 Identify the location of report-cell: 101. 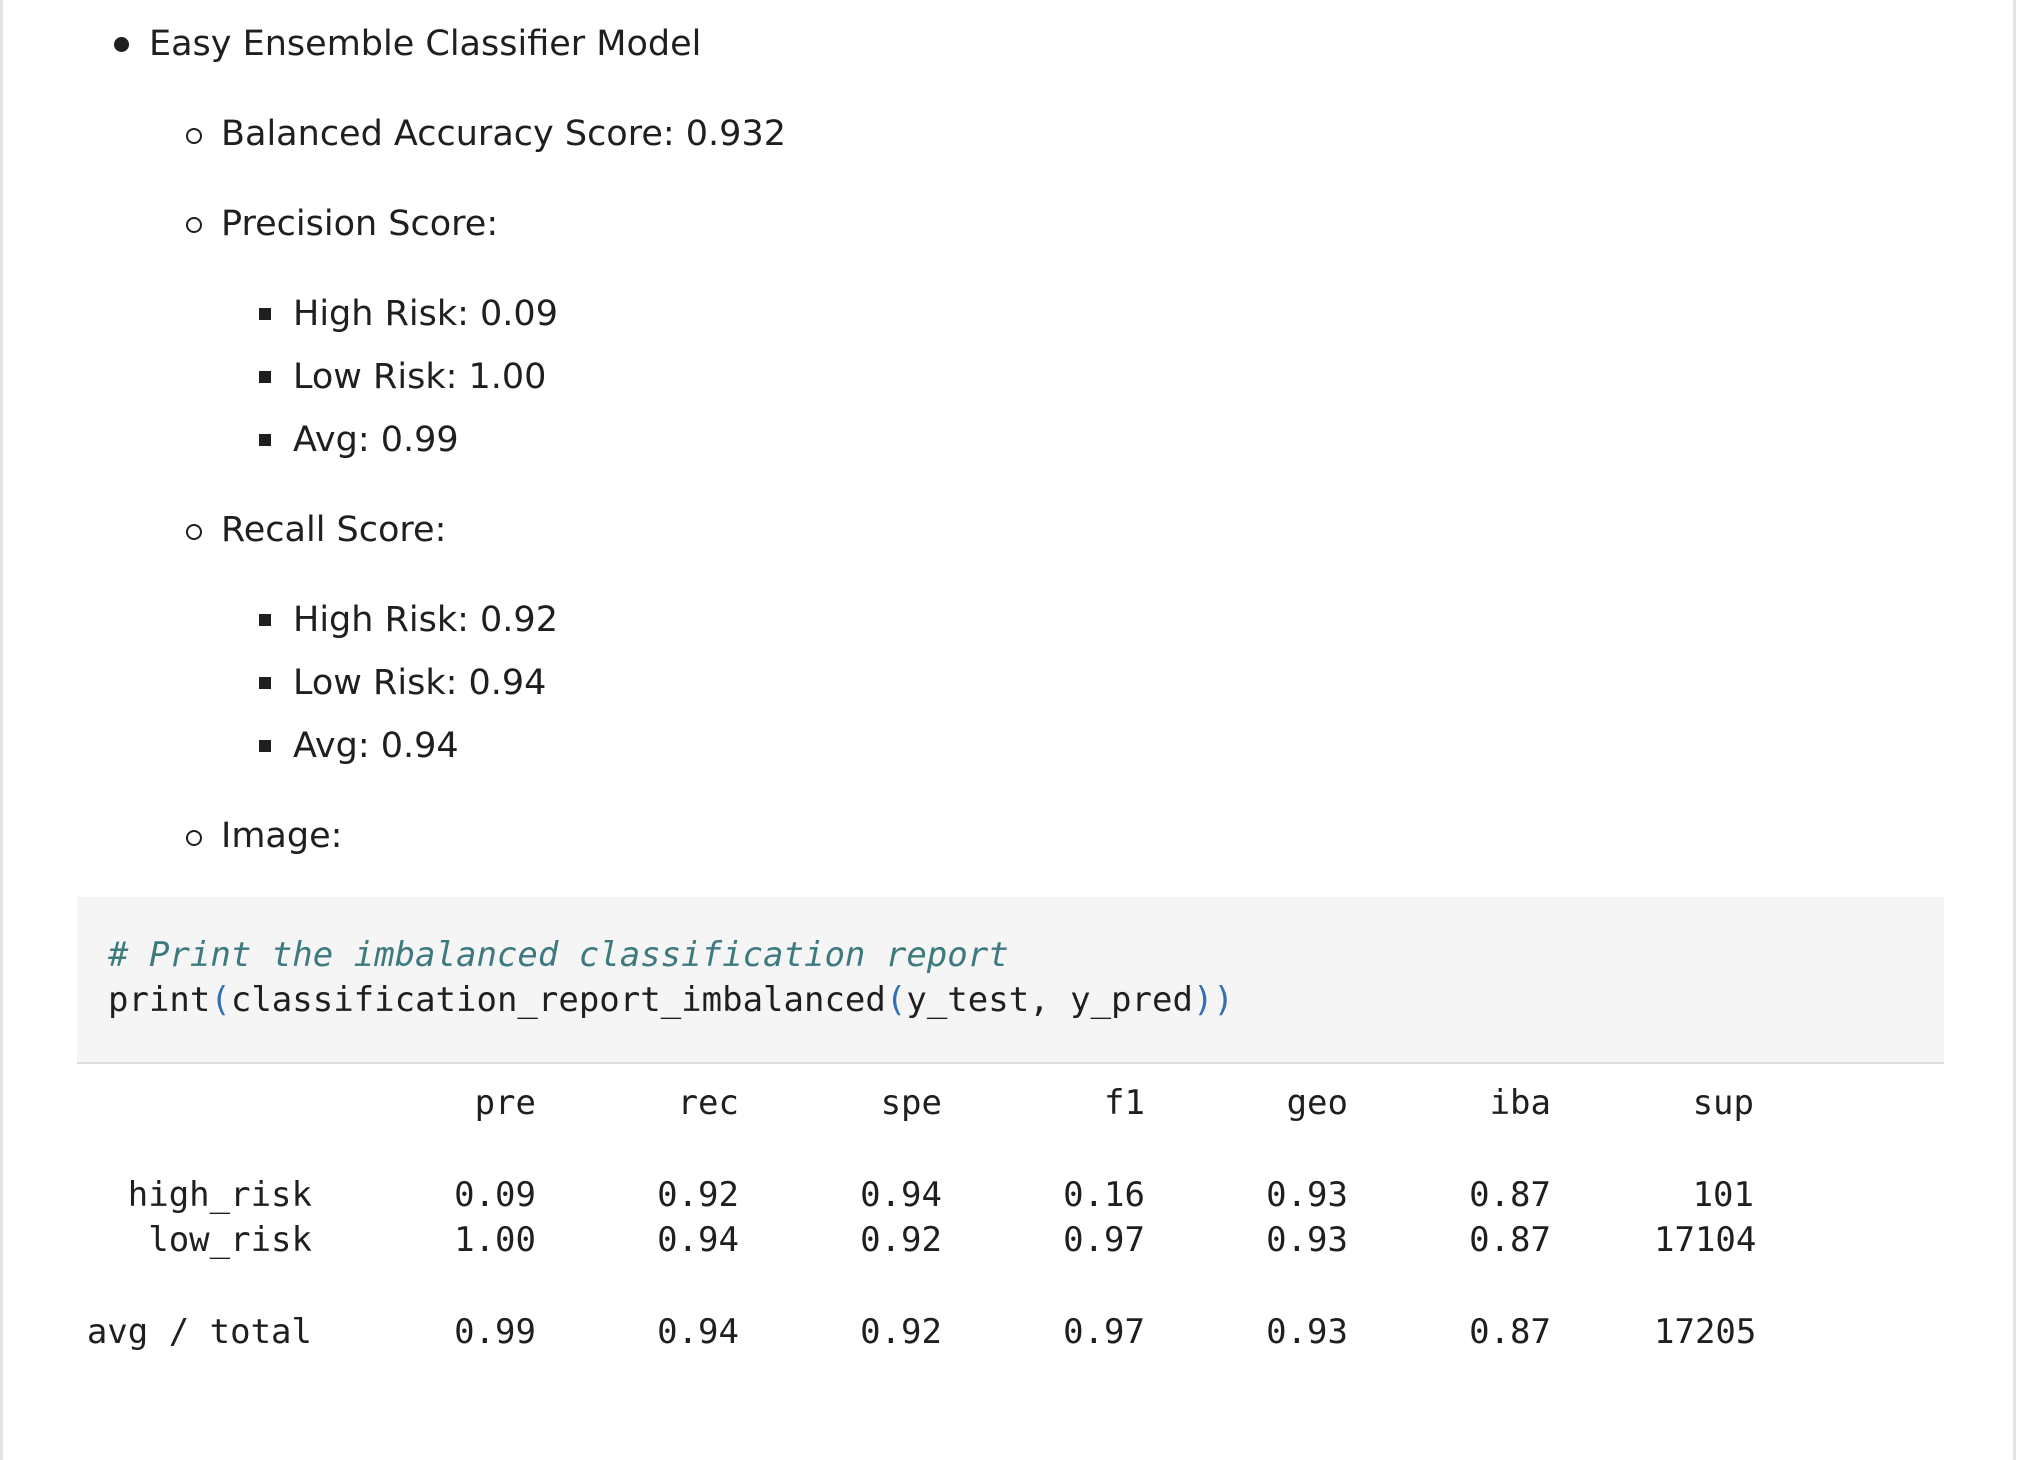
(1723, 1195).